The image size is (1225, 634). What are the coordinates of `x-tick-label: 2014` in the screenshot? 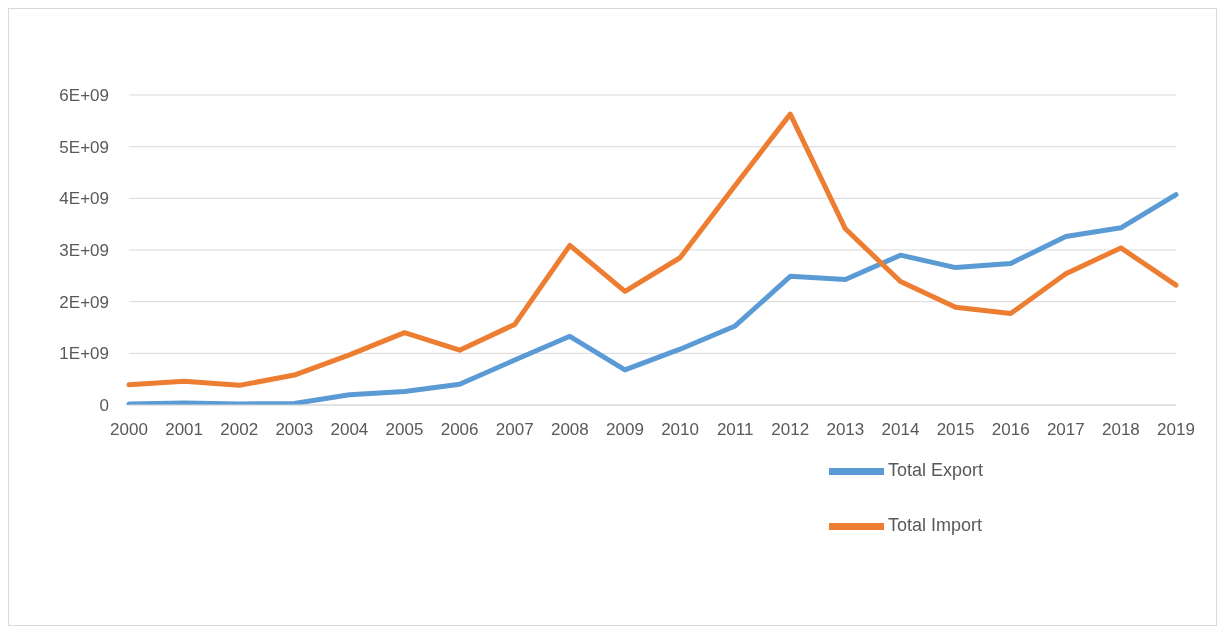 It's located at (900, 430).